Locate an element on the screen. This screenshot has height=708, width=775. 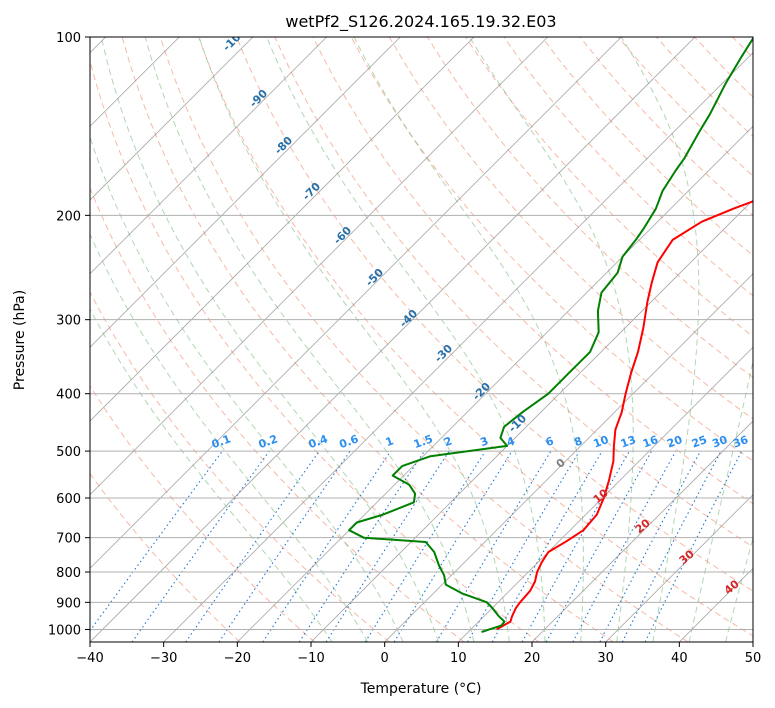
y-tick-label: 600 is located at coordinates (68, 499).